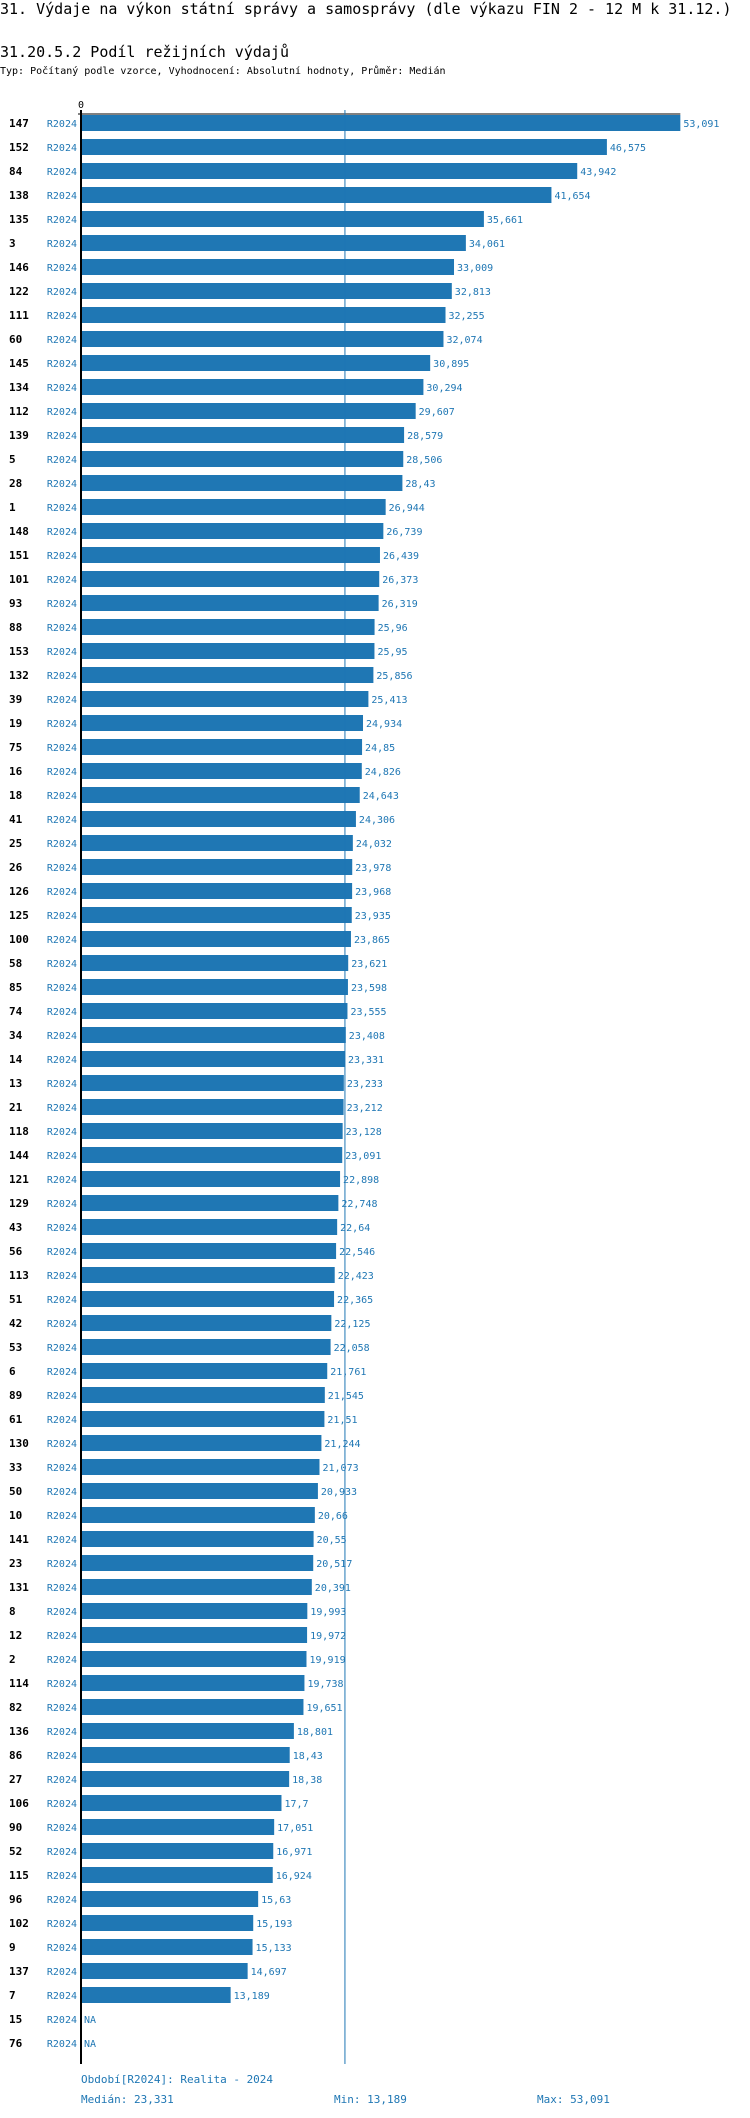 This screenshot has width=750, height=2118. Describe the element at coordinates (12, 1371) in the screenshot. I see `category-label: 6` at that location.